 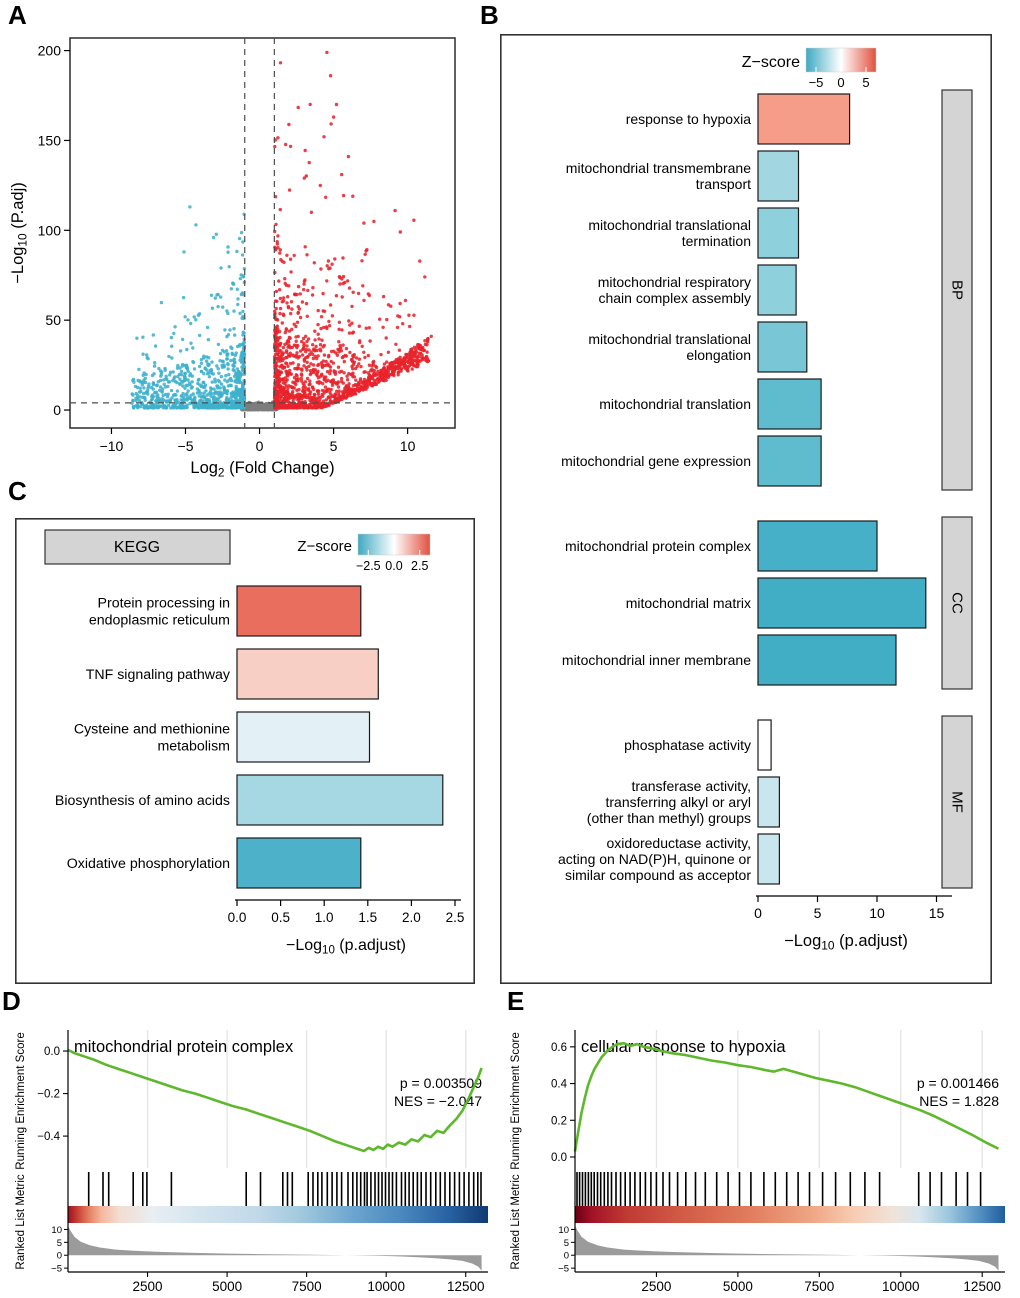 What do you see at coordinates (658, 546) in the screenshot?
I see `bar-label: mitochondrial protein complex` at bounding box center [658, 546].